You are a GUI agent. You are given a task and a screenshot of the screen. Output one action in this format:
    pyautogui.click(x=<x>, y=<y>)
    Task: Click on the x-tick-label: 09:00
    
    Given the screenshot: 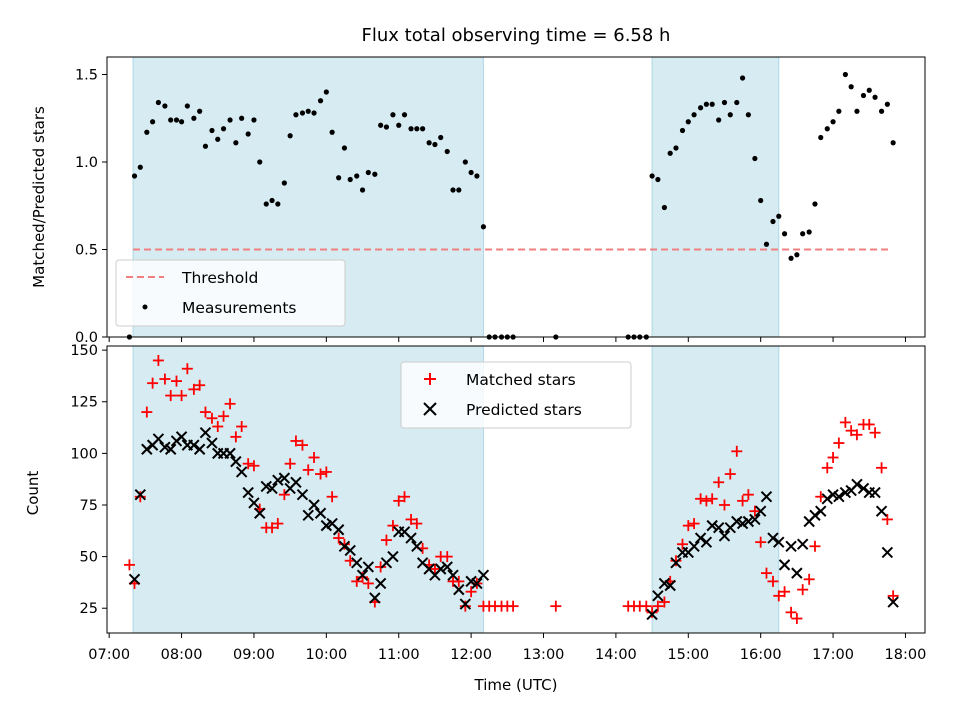 What is the action you would take?
    pyautogui.click(x=254, y=655)
    